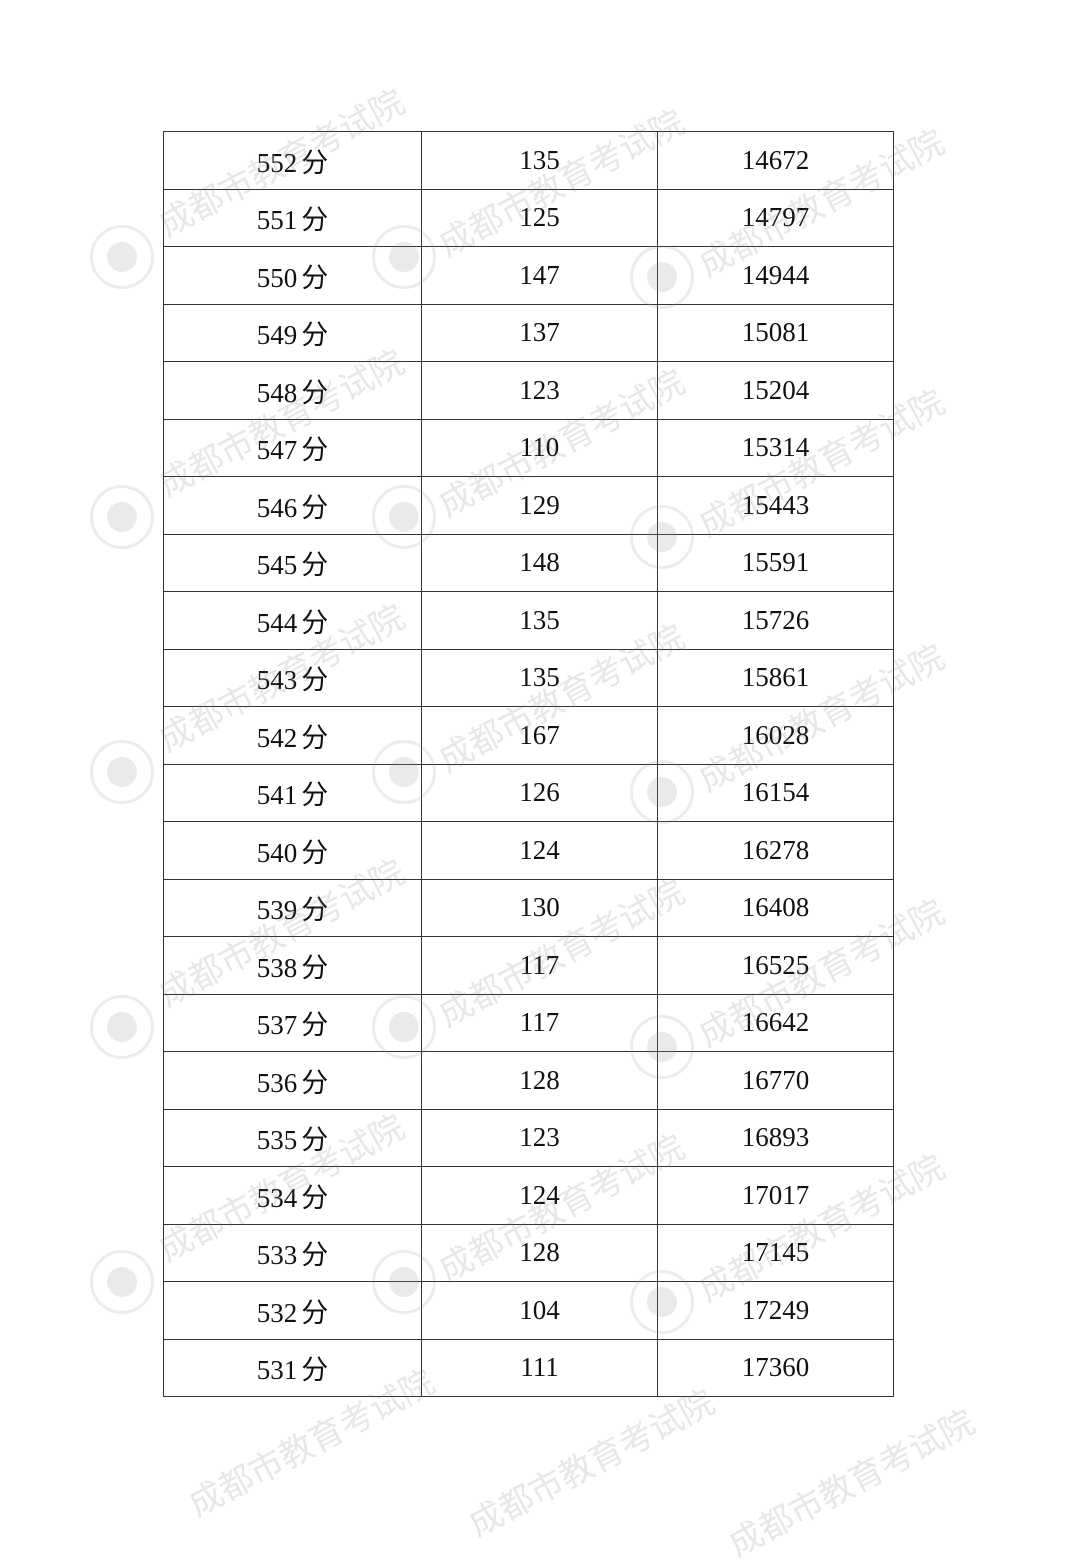  What do you see at coordinates (277, 565) in the screenshot?
I see `score-cell-value: 545` at bounding box center [277, 565].